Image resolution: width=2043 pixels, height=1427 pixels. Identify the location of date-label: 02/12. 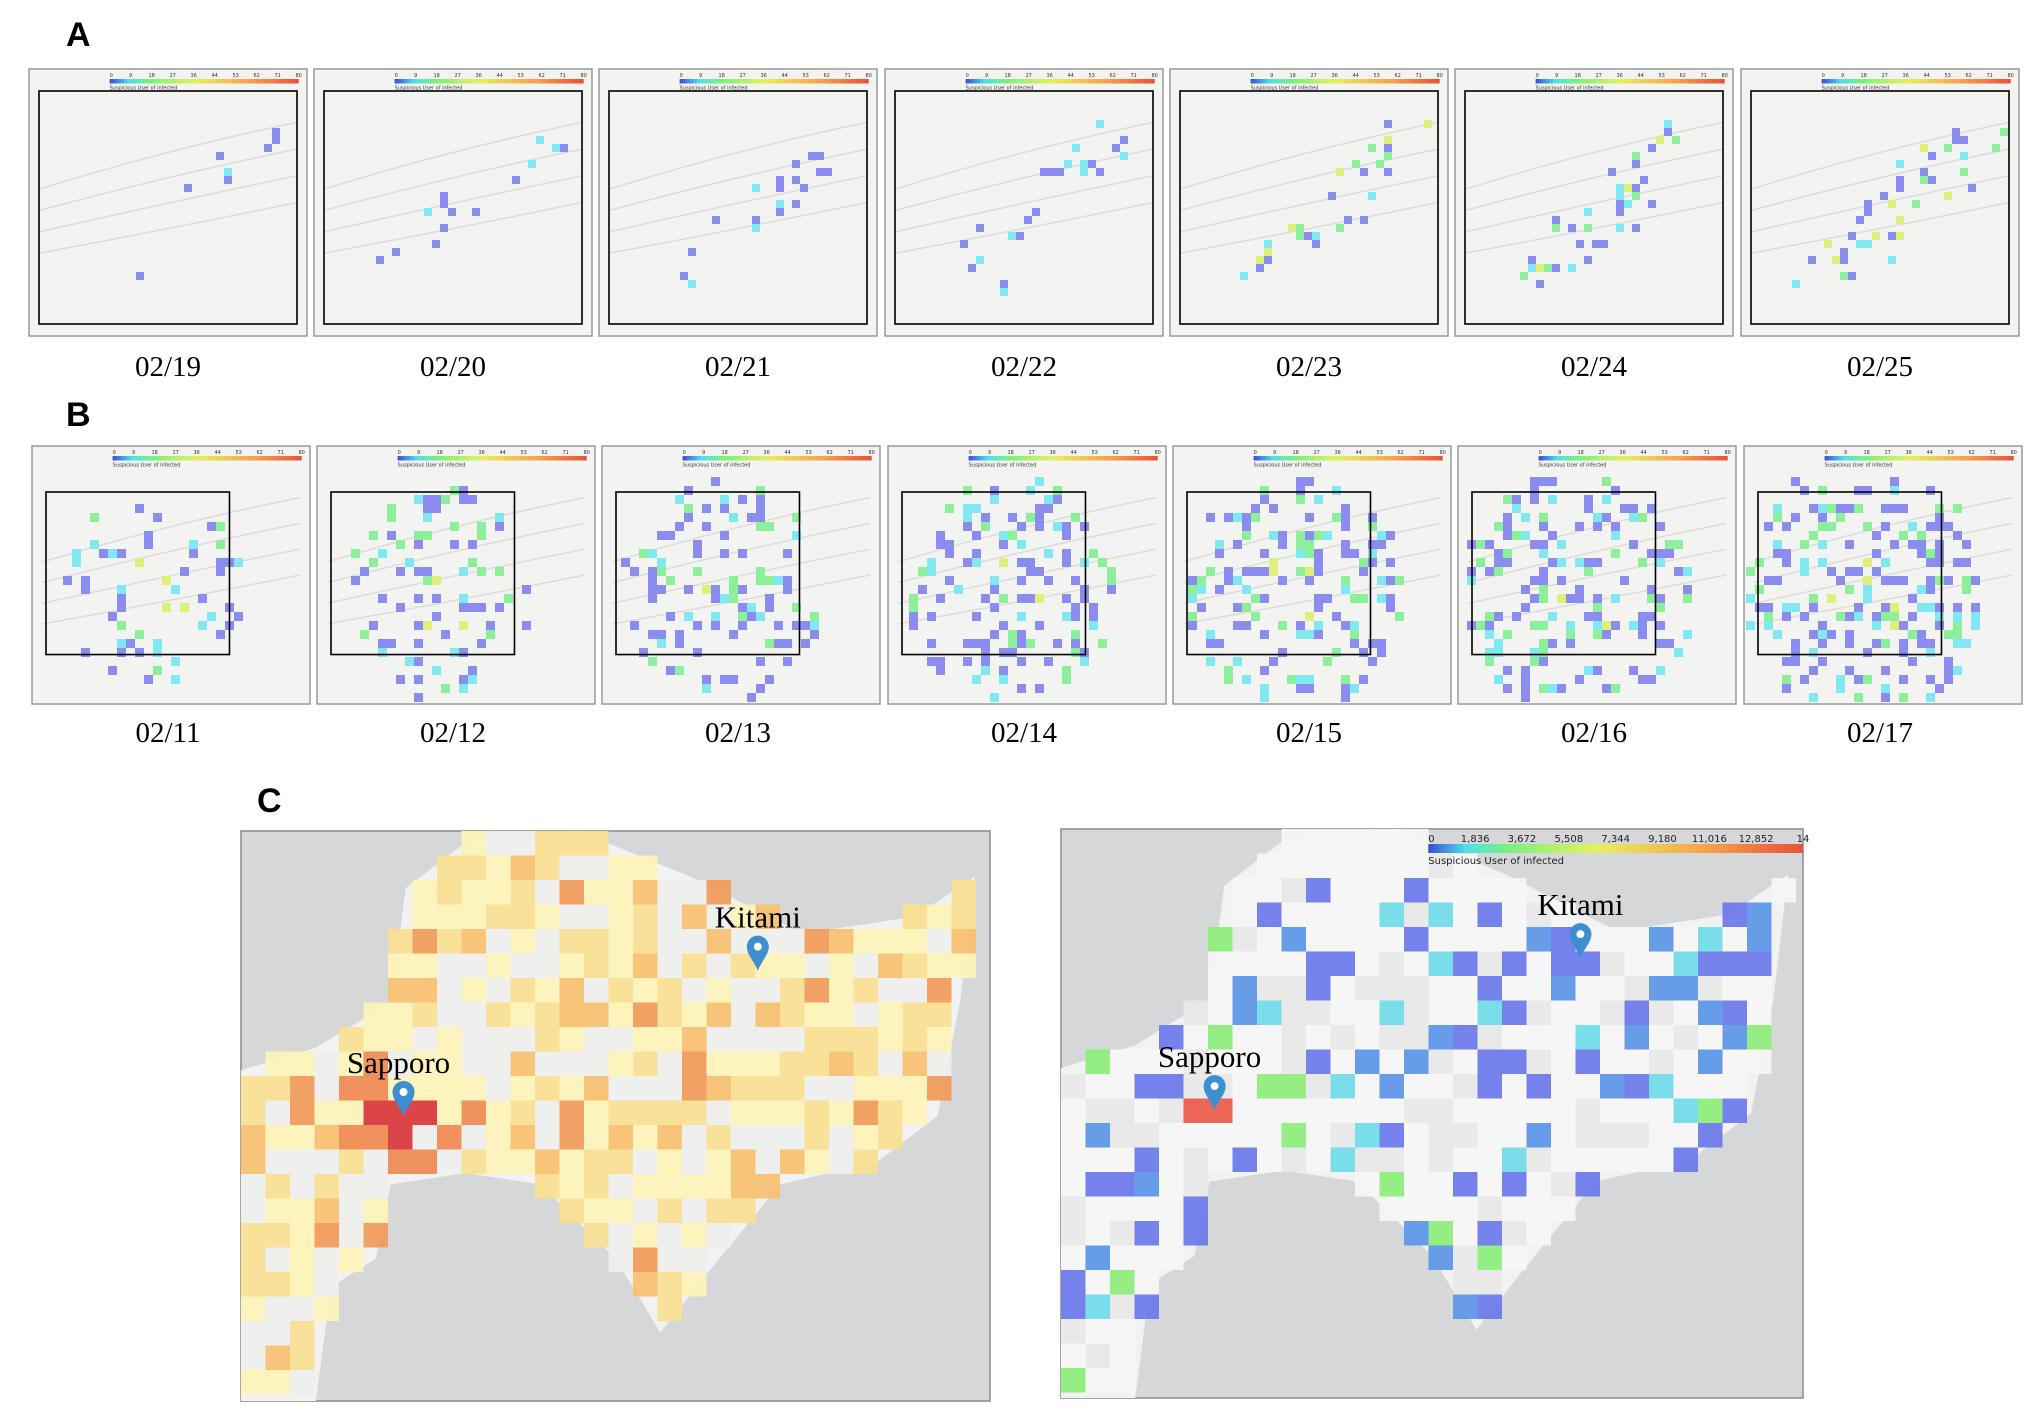
(453, 733).